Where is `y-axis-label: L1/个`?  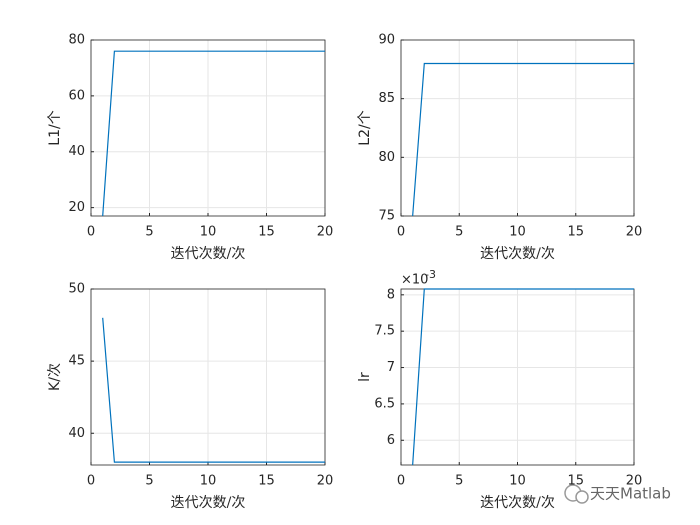 y-axis-label: L1/个 is located at coordinates (55, 127).